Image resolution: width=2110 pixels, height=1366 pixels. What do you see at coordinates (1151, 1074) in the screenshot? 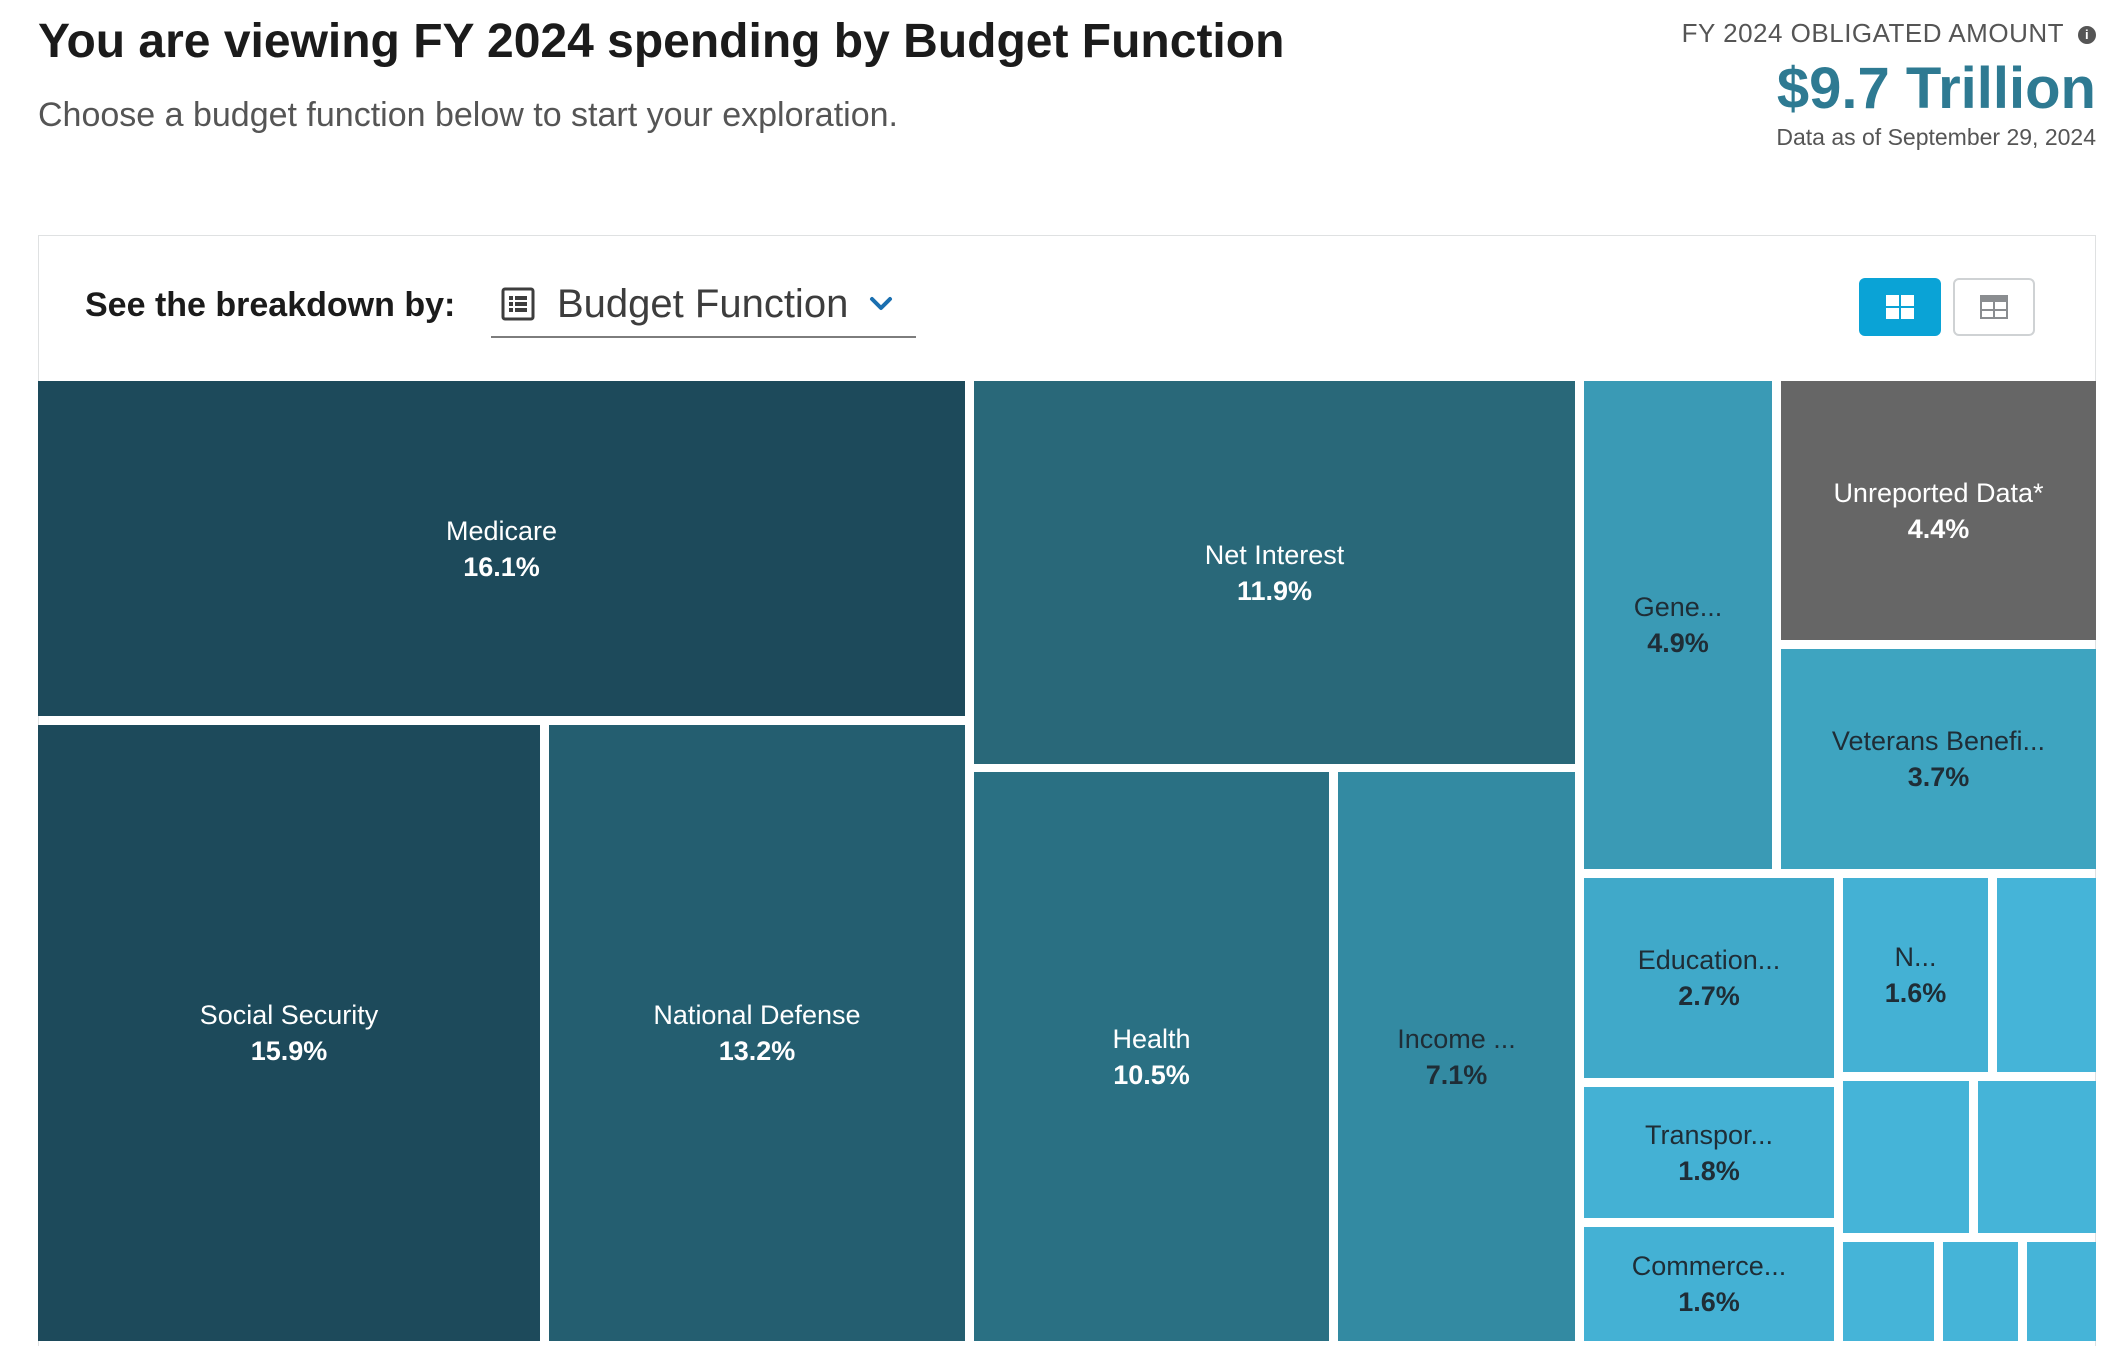
I see `tile-percent: 10.5%` at bounding box center [1151, 1074].